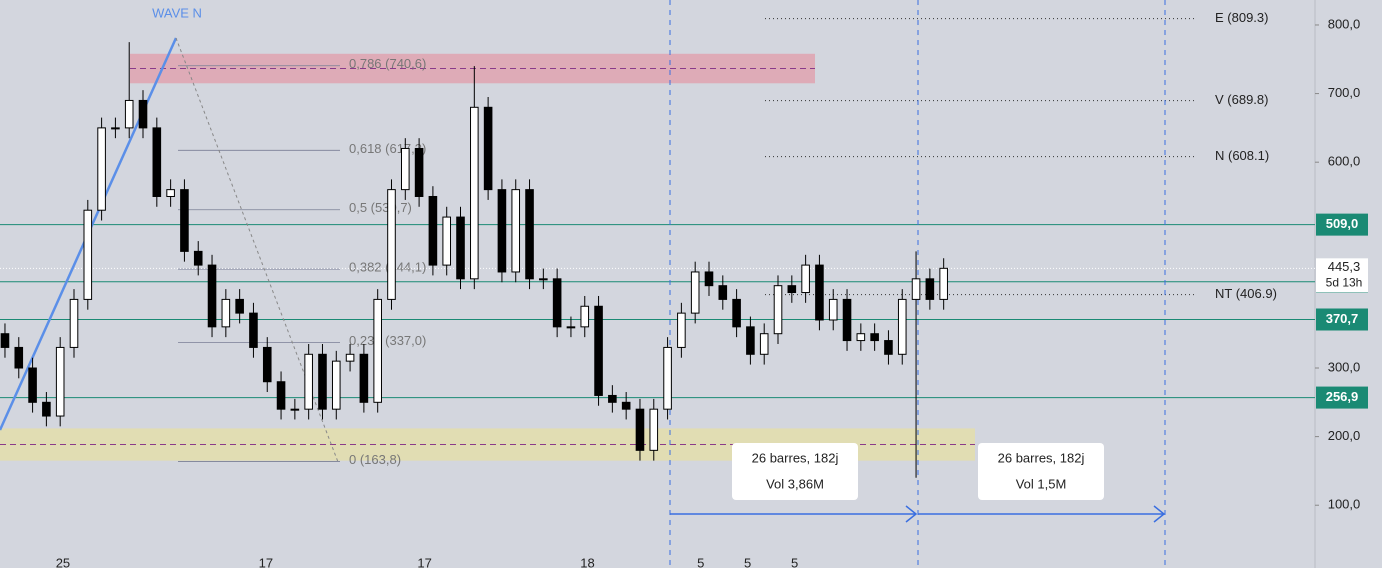 Image resolution: width=1382 pixels, height=568 pixels. Describe the element at coordinates (1242, 155) in the screenshot. I see `target-label: N (608.1)` at that location.